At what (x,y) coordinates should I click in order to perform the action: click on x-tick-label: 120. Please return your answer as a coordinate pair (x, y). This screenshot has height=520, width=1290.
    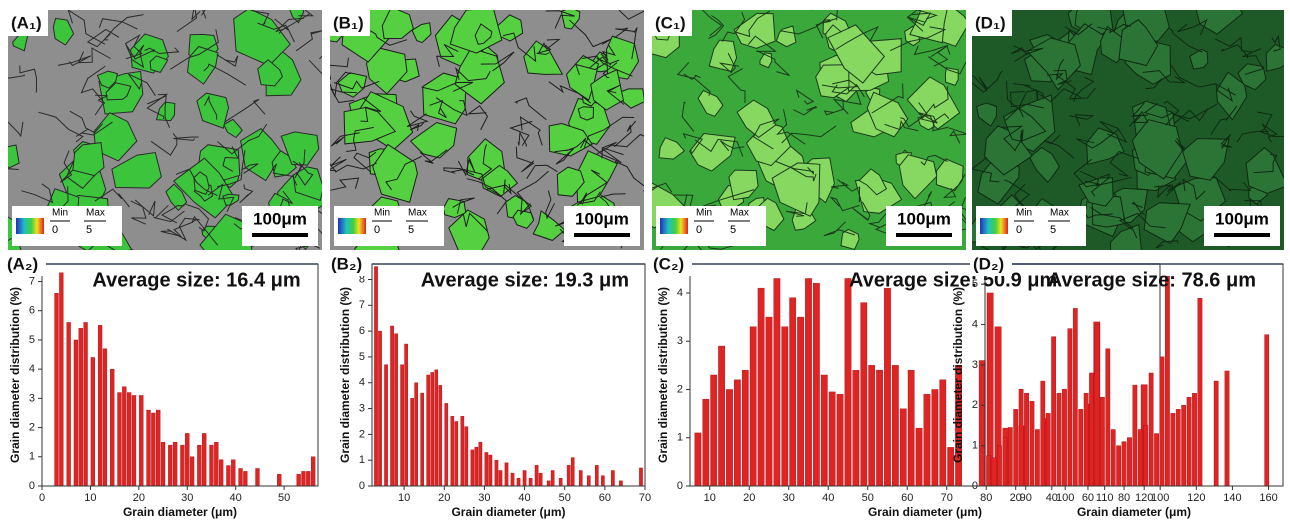
    Looking at the image, I should click on (1144, 498).